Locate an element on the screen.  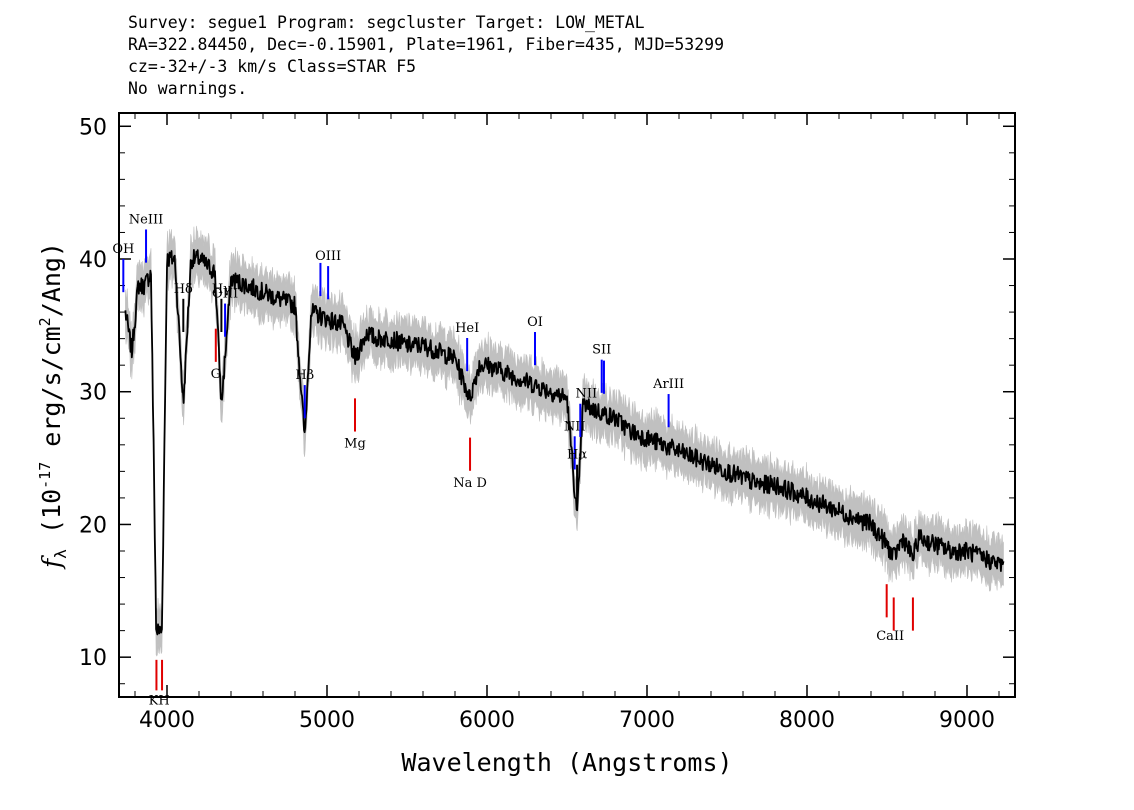
y-tick-label: 30 is located at coordinates (93, 393).